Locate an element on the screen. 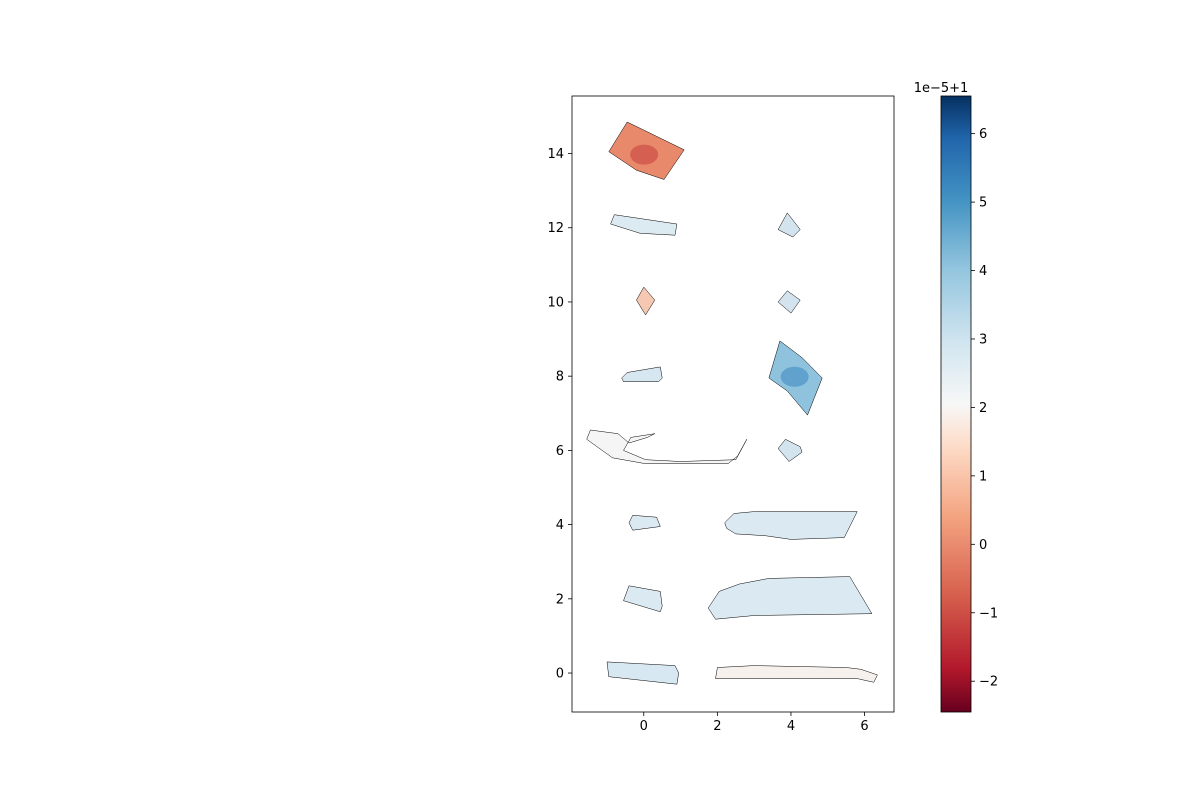 This screenshot has height=800, width=1200. x-tick-label: 4 is located at coordinates (791, 726).